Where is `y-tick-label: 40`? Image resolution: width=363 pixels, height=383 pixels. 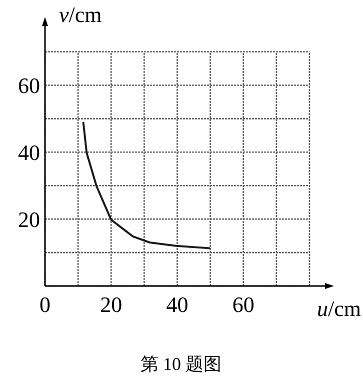
y-tick-label: 40 is located at coordinates (29, 153).